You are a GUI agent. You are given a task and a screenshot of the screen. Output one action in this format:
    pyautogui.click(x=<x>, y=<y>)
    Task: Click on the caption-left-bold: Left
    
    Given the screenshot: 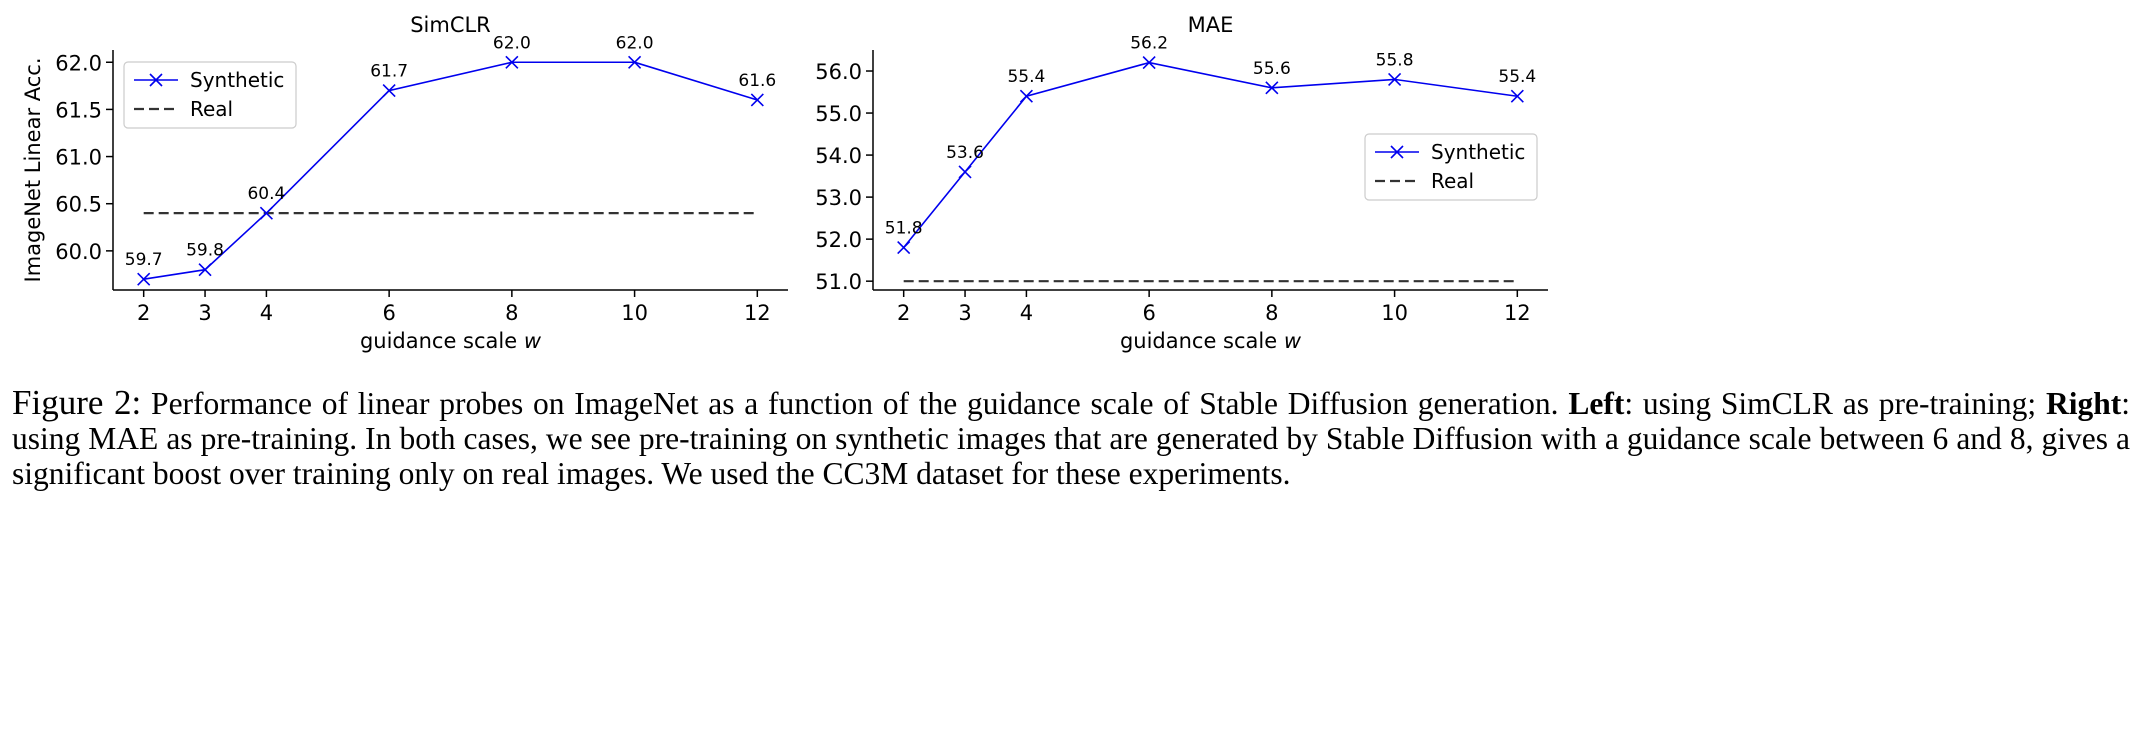 What is the action you would take?
    pyautogui.click(x=1596, y=403)
    